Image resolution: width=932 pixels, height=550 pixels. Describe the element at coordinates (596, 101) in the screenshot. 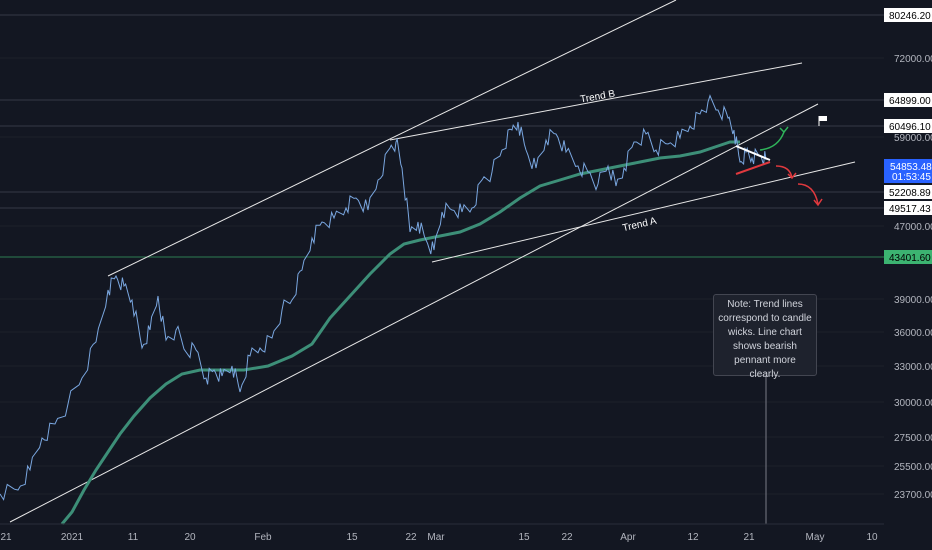

I see `trend-b-line` at that location.